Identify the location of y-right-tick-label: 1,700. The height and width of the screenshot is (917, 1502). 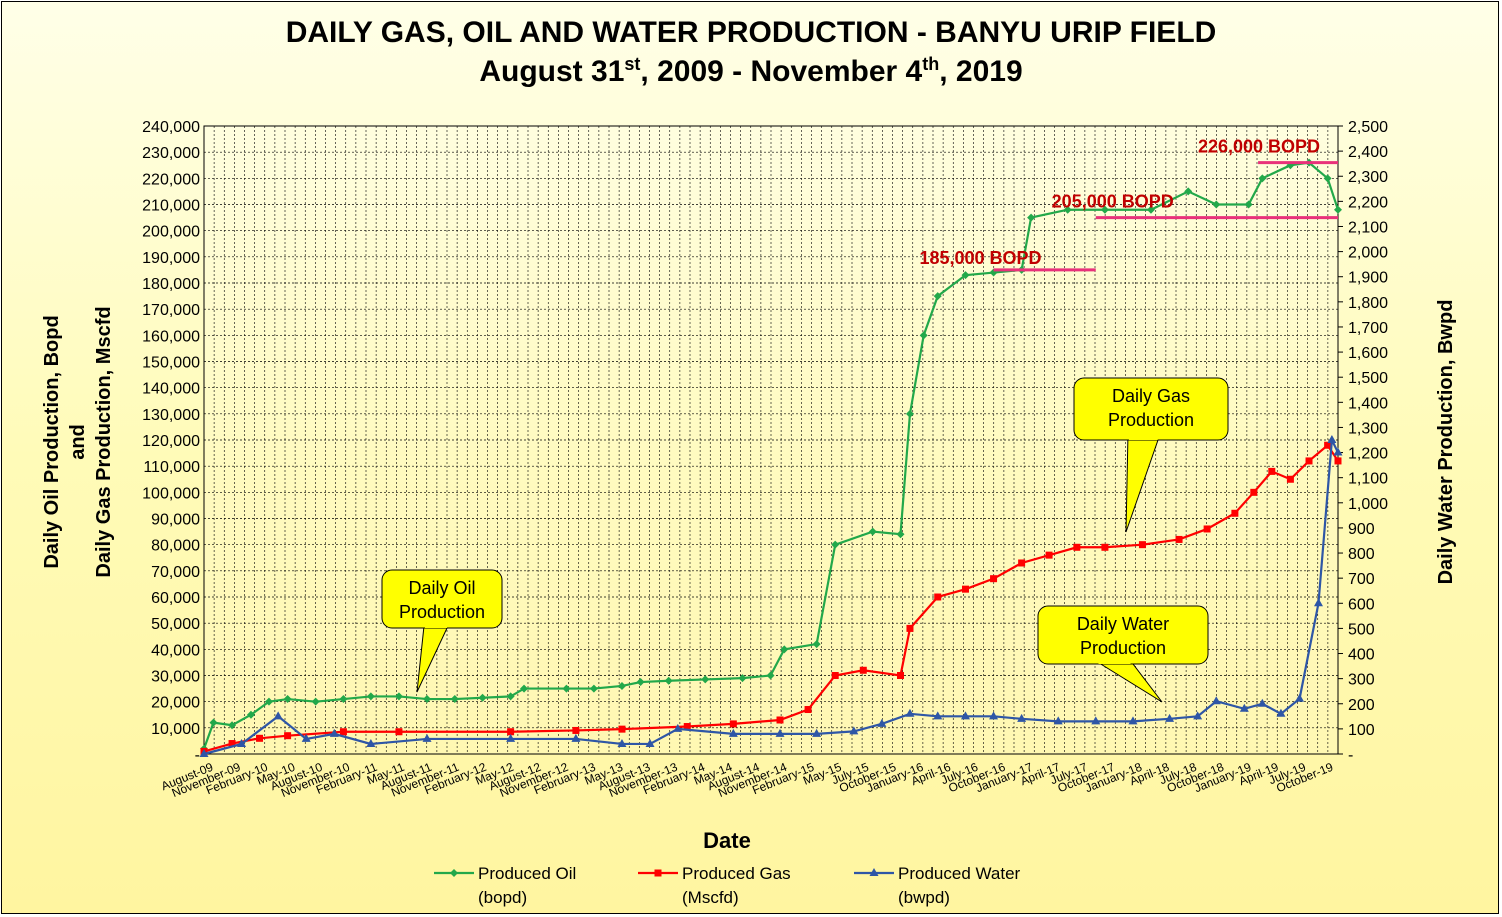
(1368, 328).